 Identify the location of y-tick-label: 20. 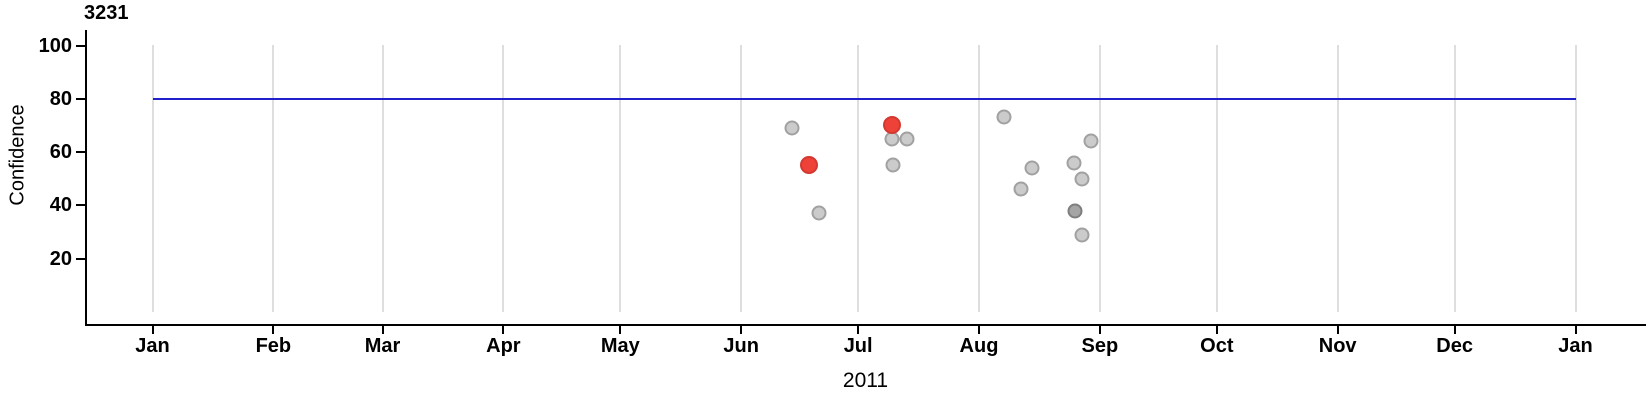
(60, 258).